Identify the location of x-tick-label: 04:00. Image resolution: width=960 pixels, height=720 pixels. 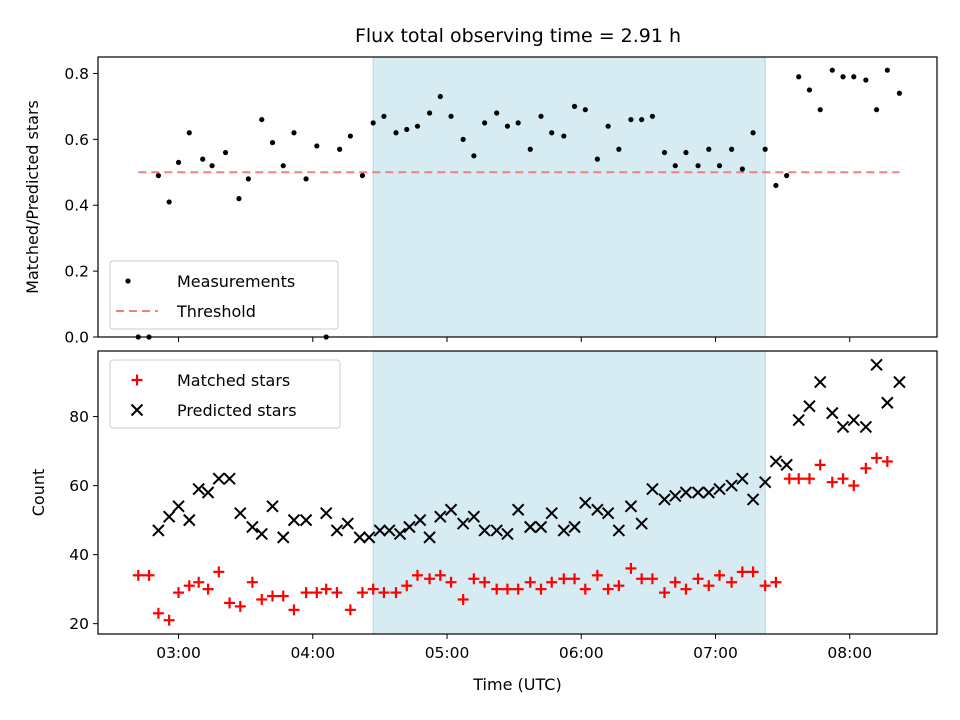
(312, 653).